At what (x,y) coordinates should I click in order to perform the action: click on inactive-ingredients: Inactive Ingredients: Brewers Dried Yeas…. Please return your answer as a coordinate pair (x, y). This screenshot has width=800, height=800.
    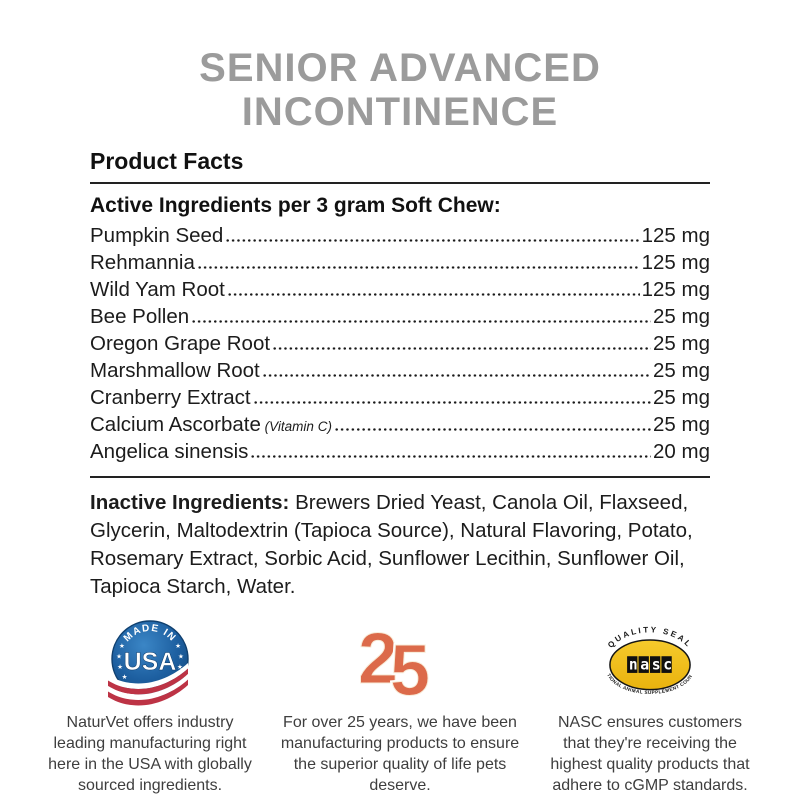
    Looking at the image, I should click on (400, 545).